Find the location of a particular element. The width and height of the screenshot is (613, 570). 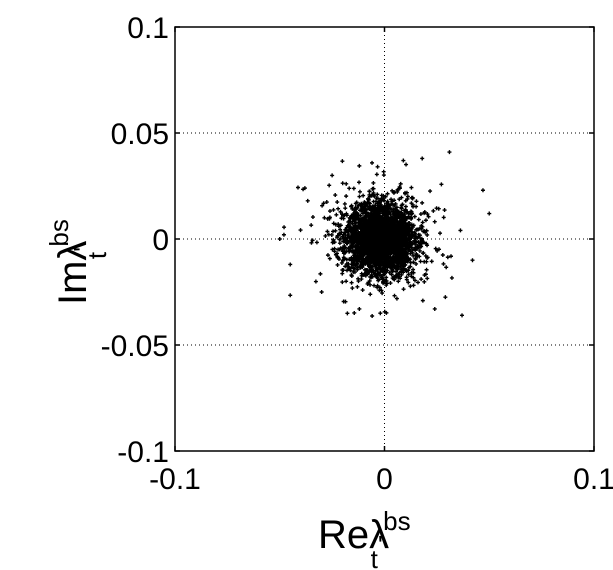

y-tick-label: -0.05 is located at coordinates (135, 346).